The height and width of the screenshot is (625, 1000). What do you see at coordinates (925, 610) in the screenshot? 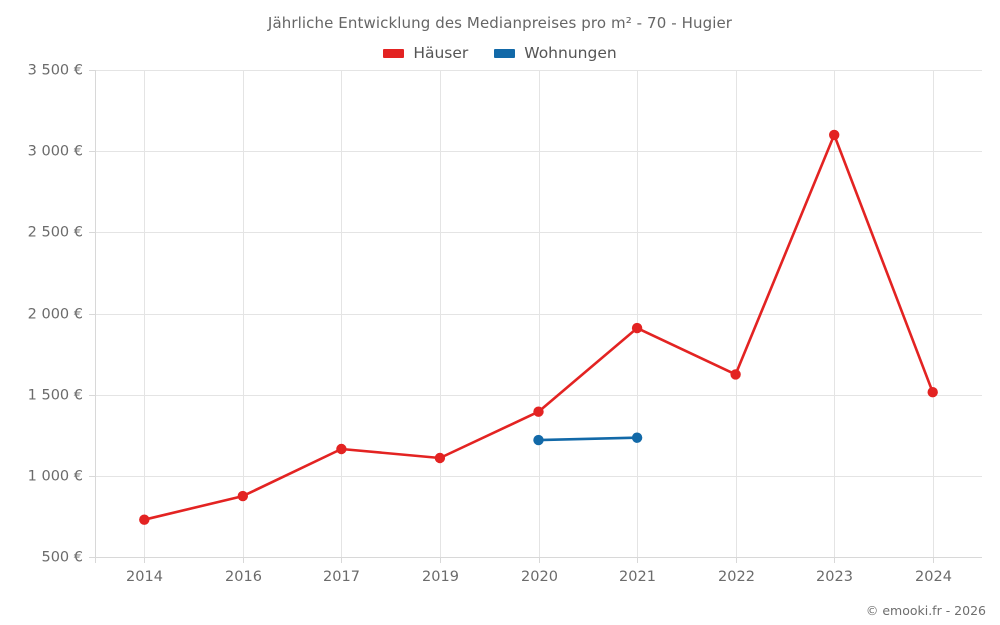
I see `footer-credit: © emooki.fr - 2026` at bounding box center [925, 610].